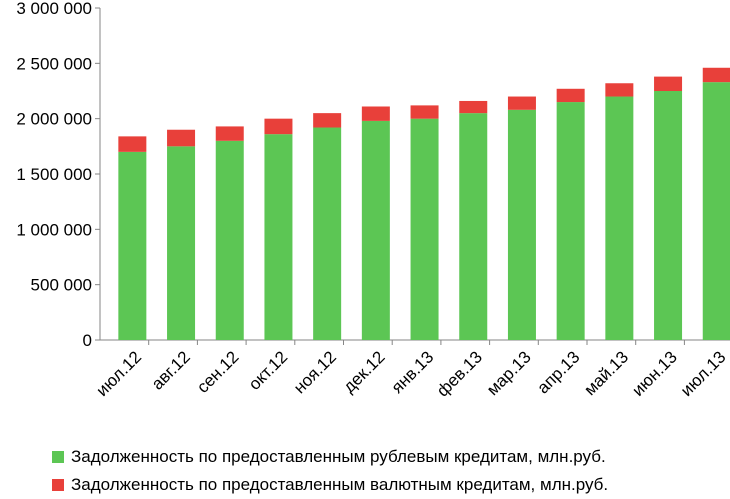  What do you see at coordinates (268, 370) in the screenshot?
I see `x-tick-label: окт.12` at bounding box center [268, 370].